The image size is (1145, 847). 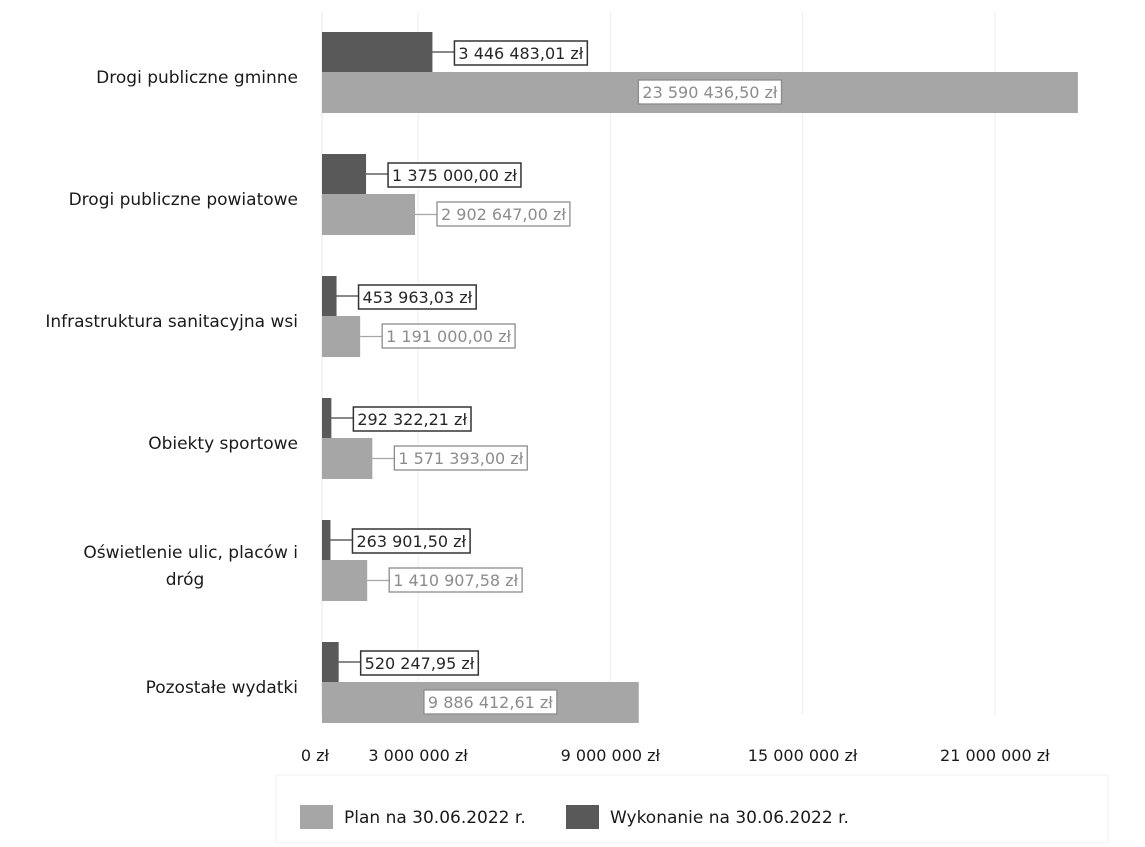 What do you see at coordinates (803, 755) in the screenshot?
I see `x-tick-label: 15 000 000 zł` at bounding box center [803, 755].